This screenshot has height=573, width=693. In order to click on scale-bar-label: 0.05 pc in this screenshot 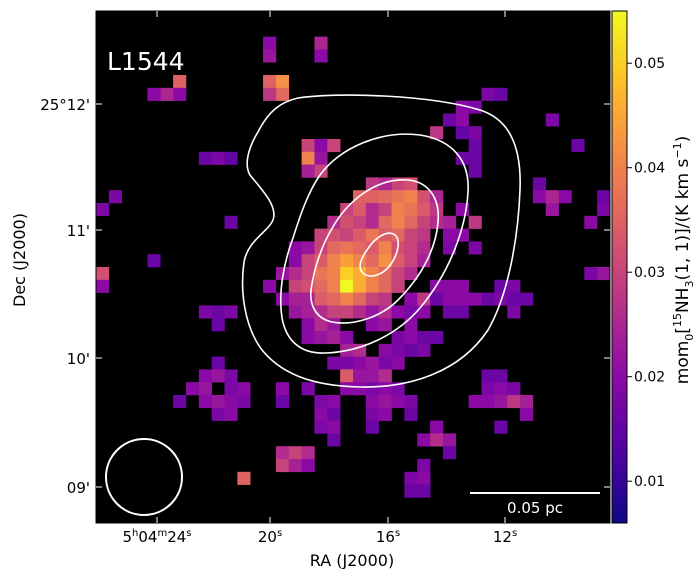, I will do `click(535, 508)`.